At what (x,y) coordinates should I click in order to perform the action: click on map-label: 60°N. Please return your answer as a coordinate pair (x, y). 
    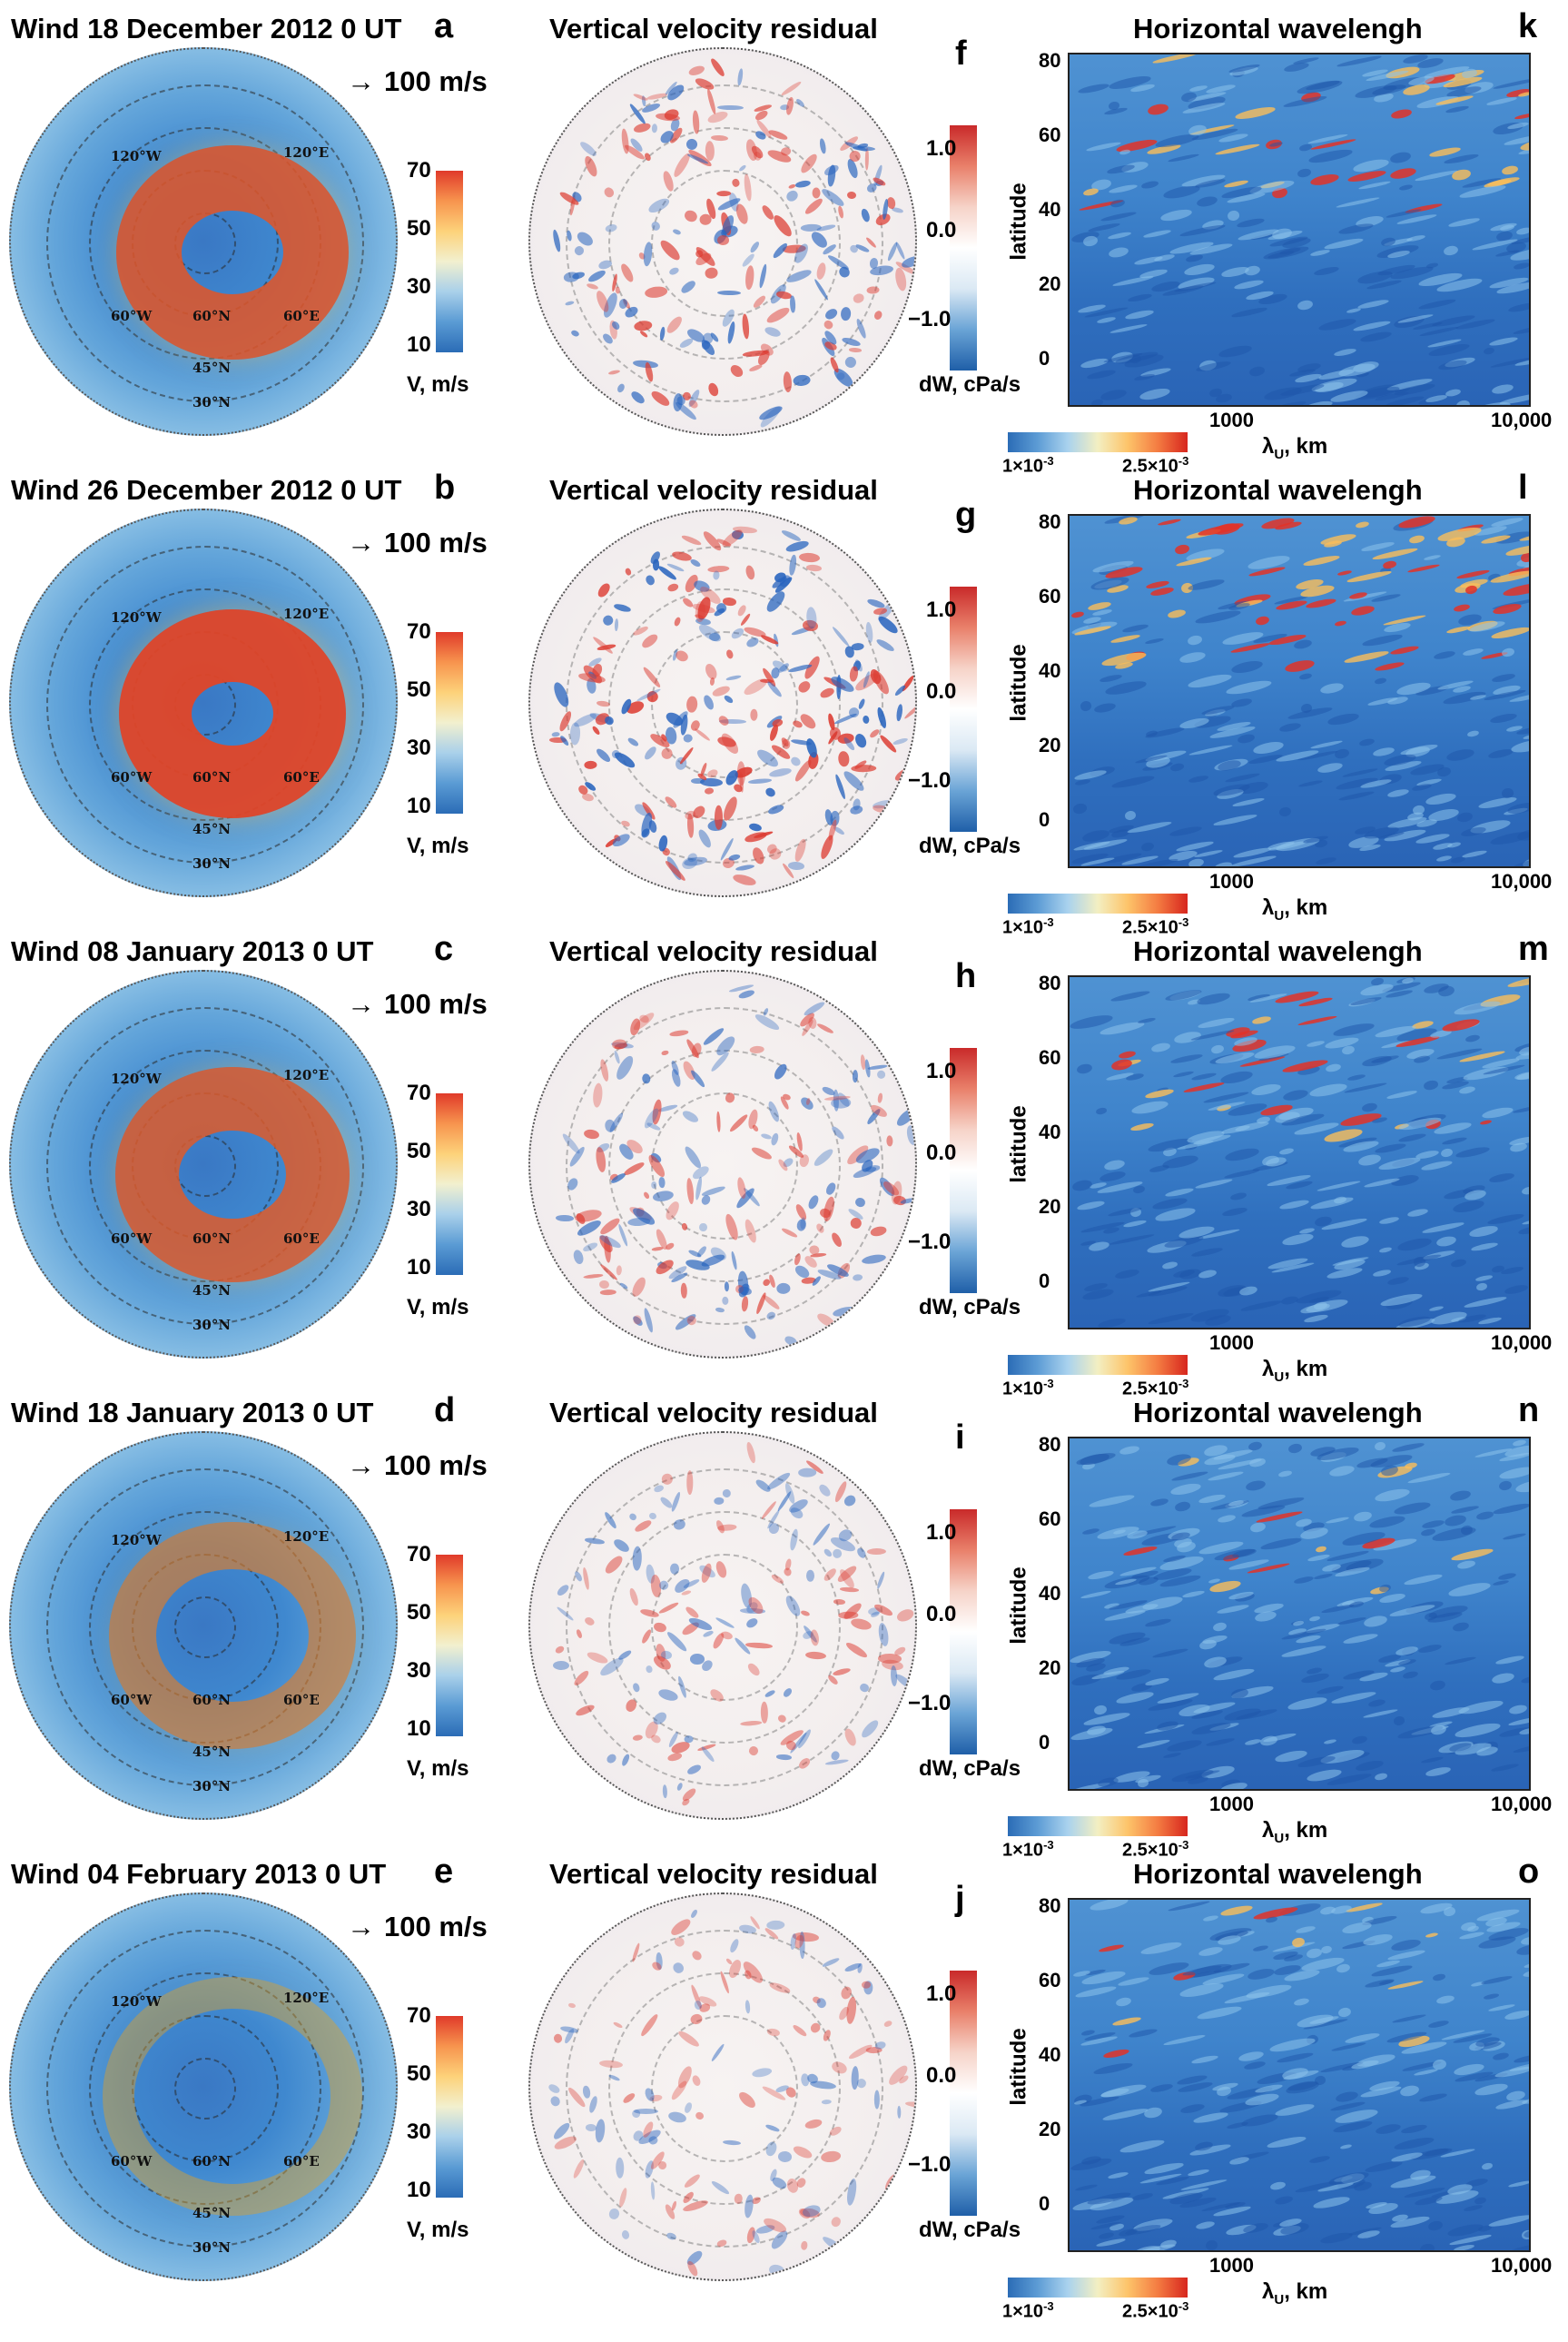
    Looking at the image, I should click on (212, 777).